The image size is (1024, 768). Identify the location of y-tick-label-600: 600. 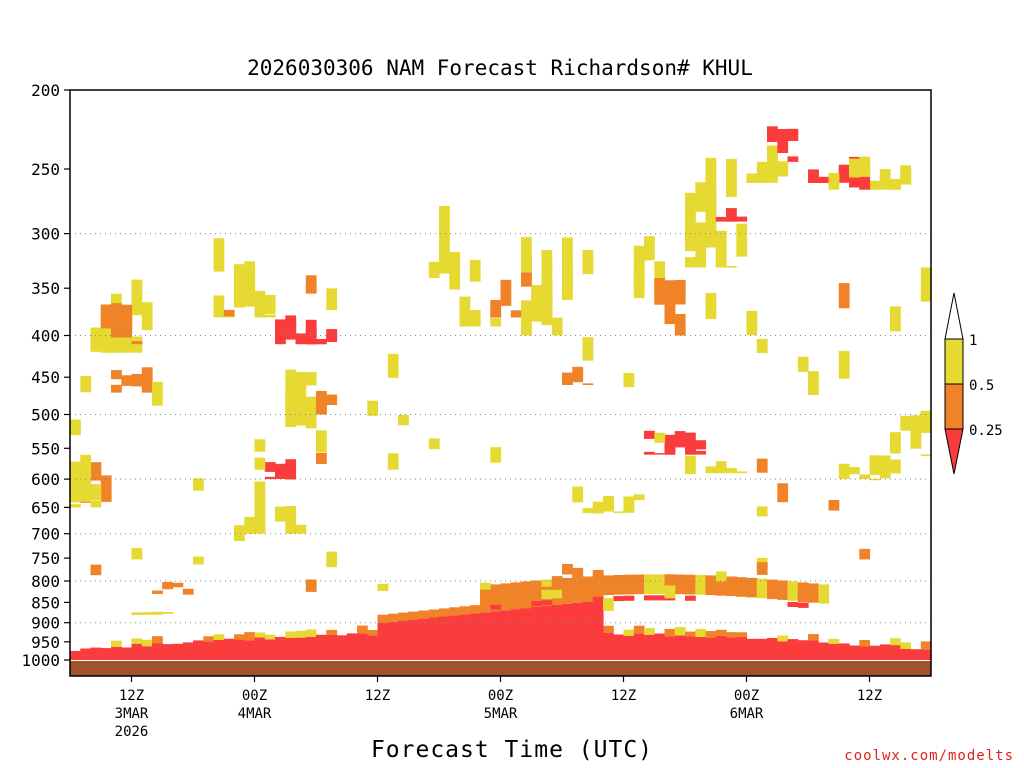
(45, 479).